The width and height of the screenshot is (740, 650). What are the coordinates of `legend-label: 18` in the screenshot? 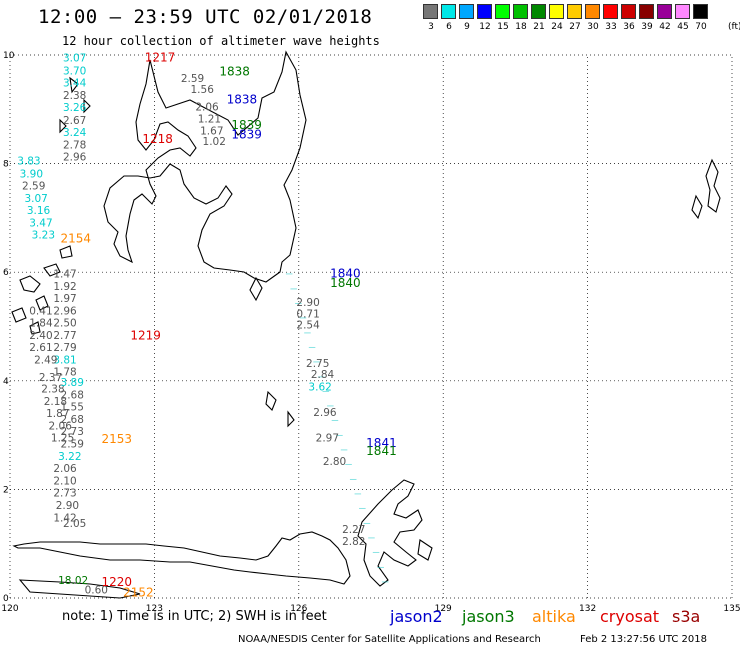 It's located at (521, 27).